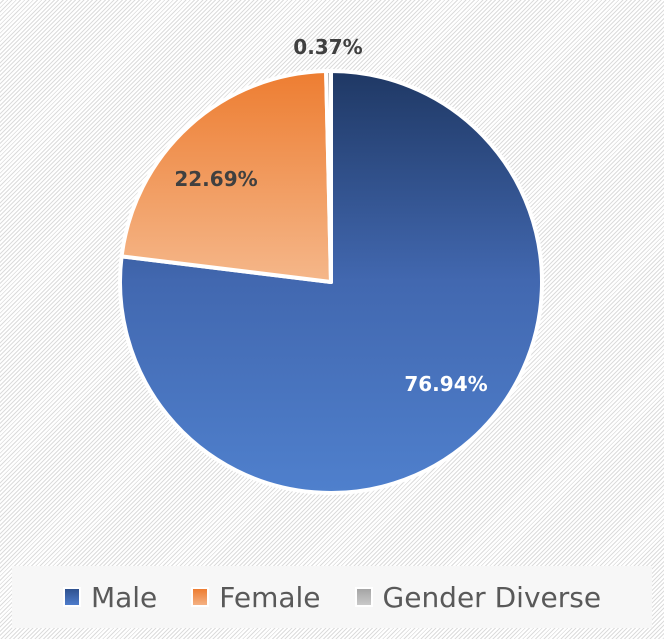  I want to click on data-label: 22.69%, so click(215, 179).